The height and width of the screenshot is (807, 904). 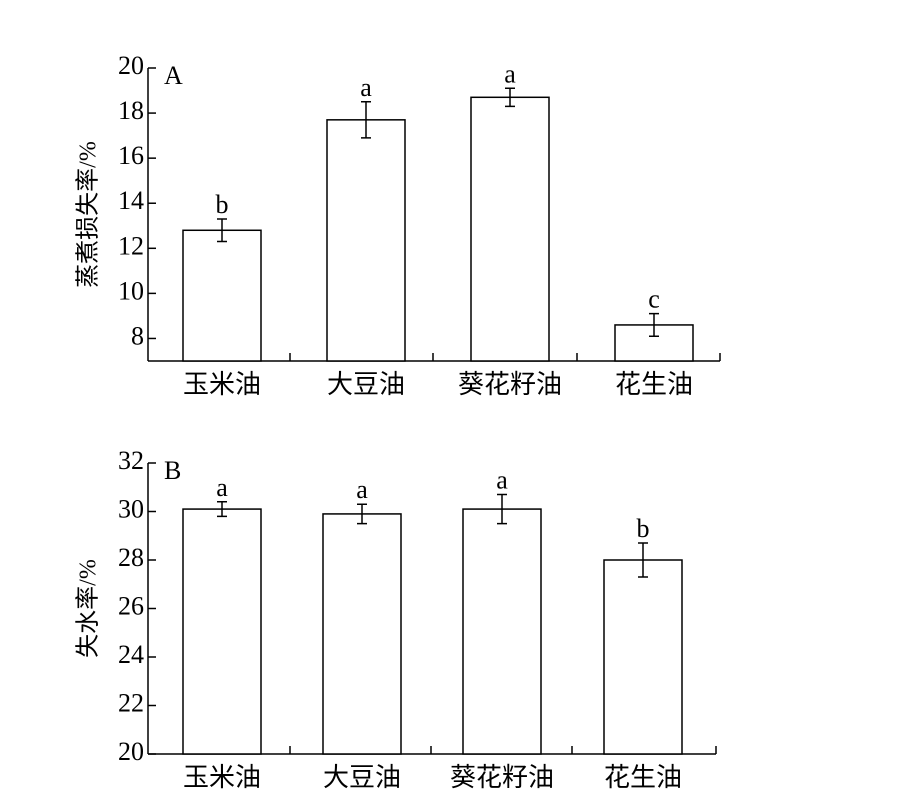 I want to click on y-tick-label: 32, so click(x=131, y=460).